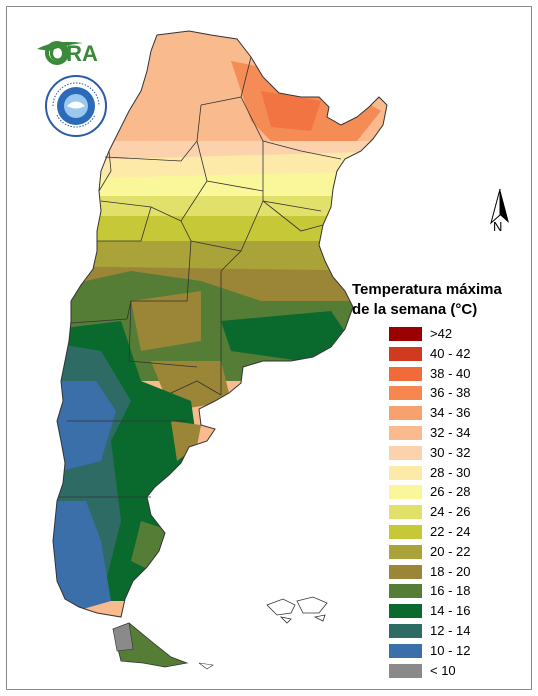 The image size is (538, 696). What do you see at coordinates (427, 300) in the screenshot?
I see `legend-title: Temperatura máxima de la semana (°C)` at bounding box center [427, 300].